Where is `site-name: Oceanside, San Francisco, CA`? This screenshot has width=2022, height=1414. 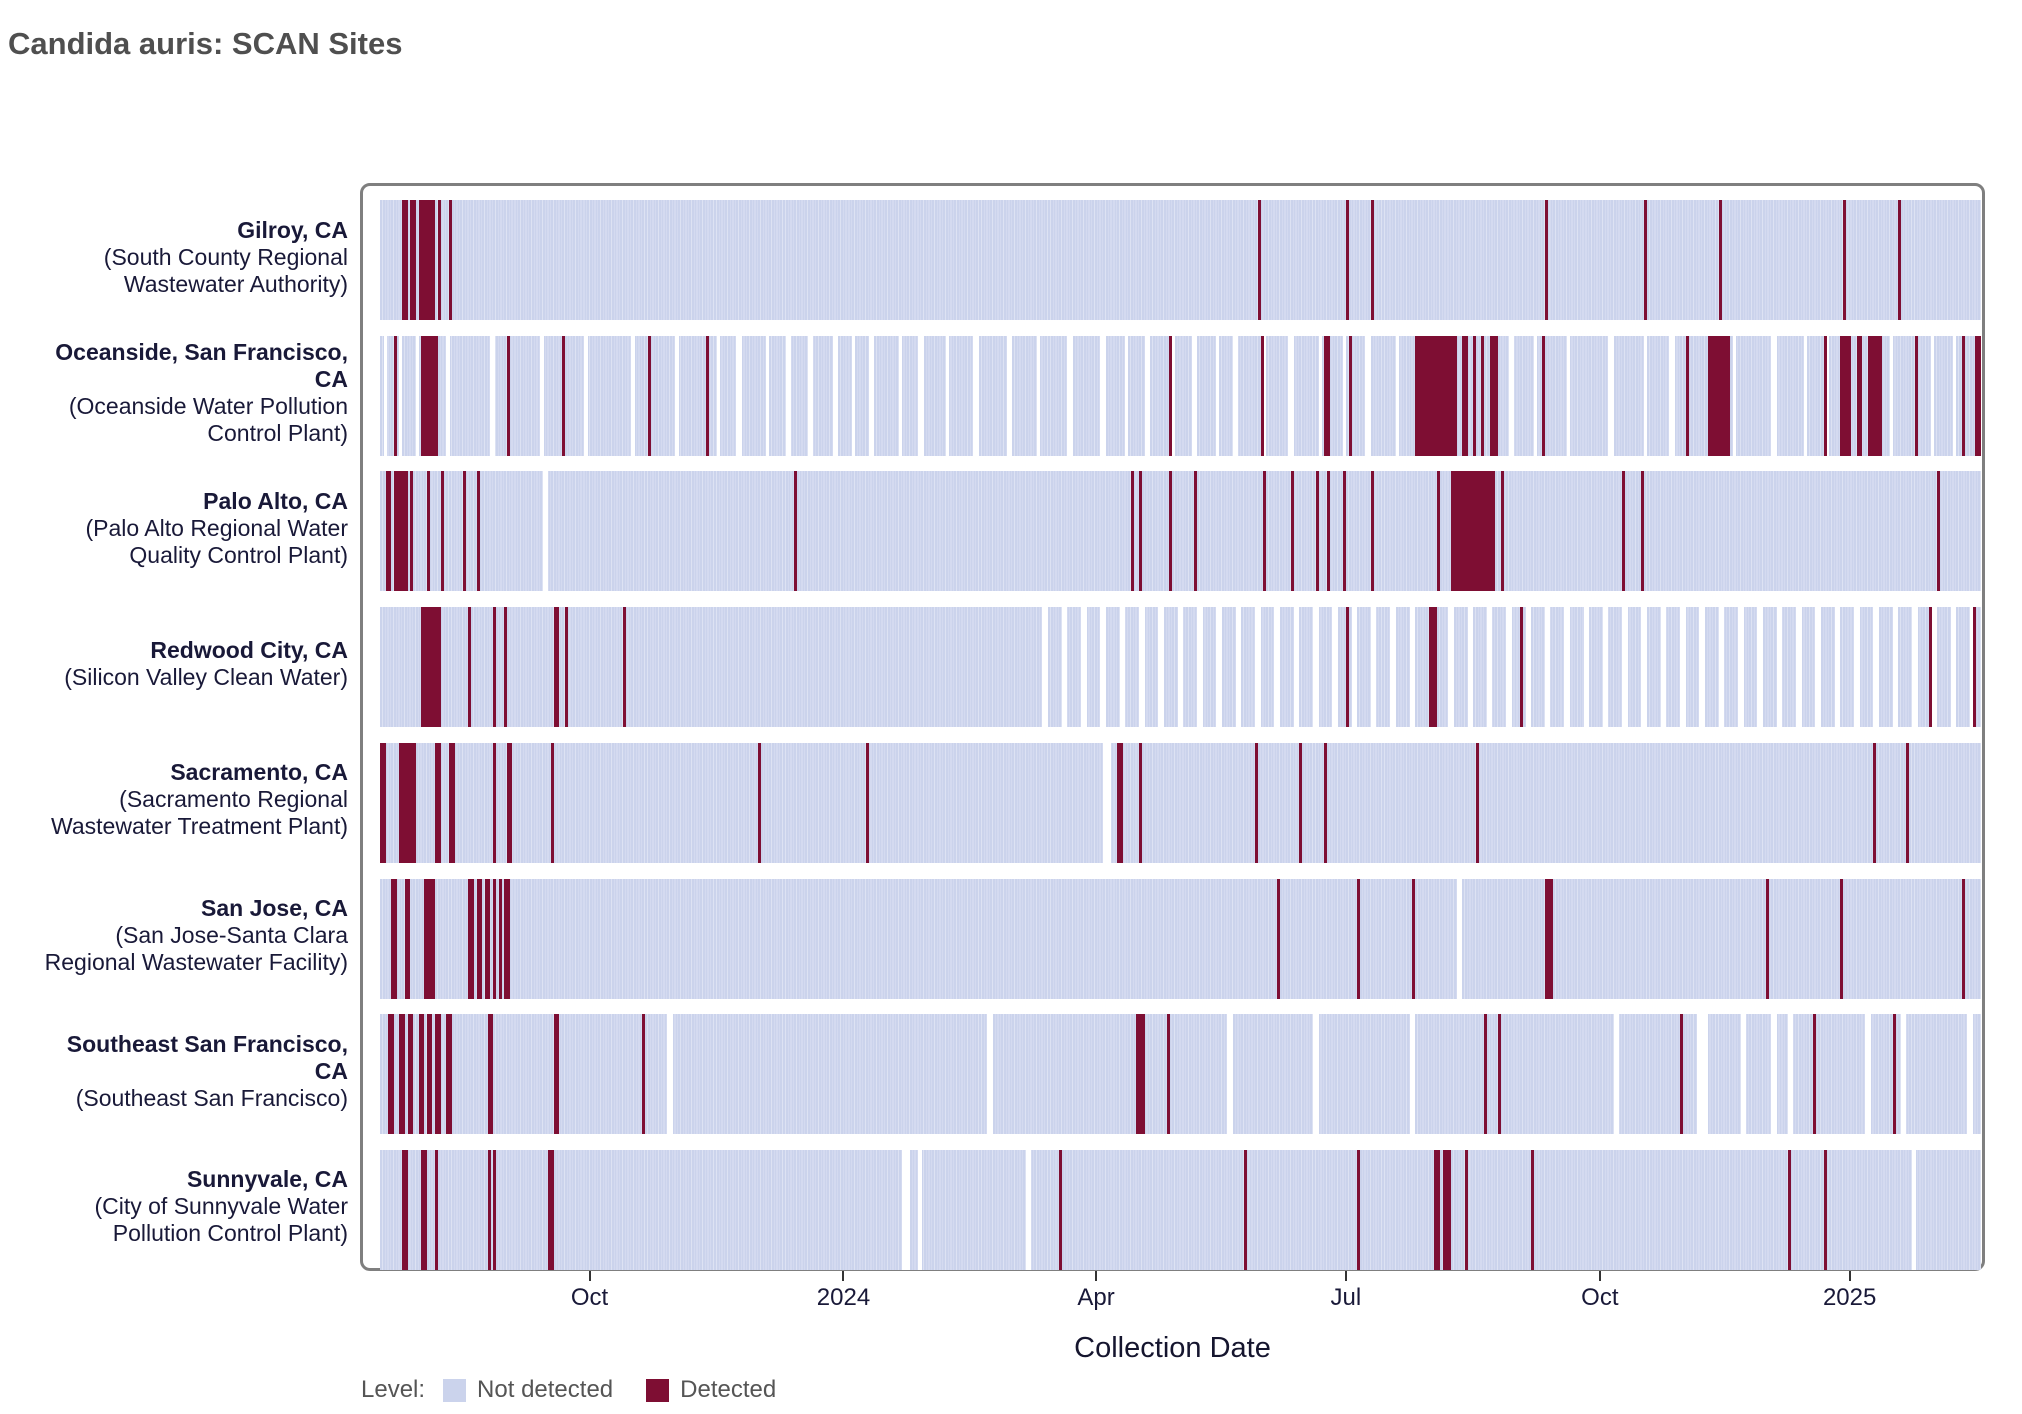 site-name: Oceanside, San Francisco, CA is located at coordinates (201, 365).